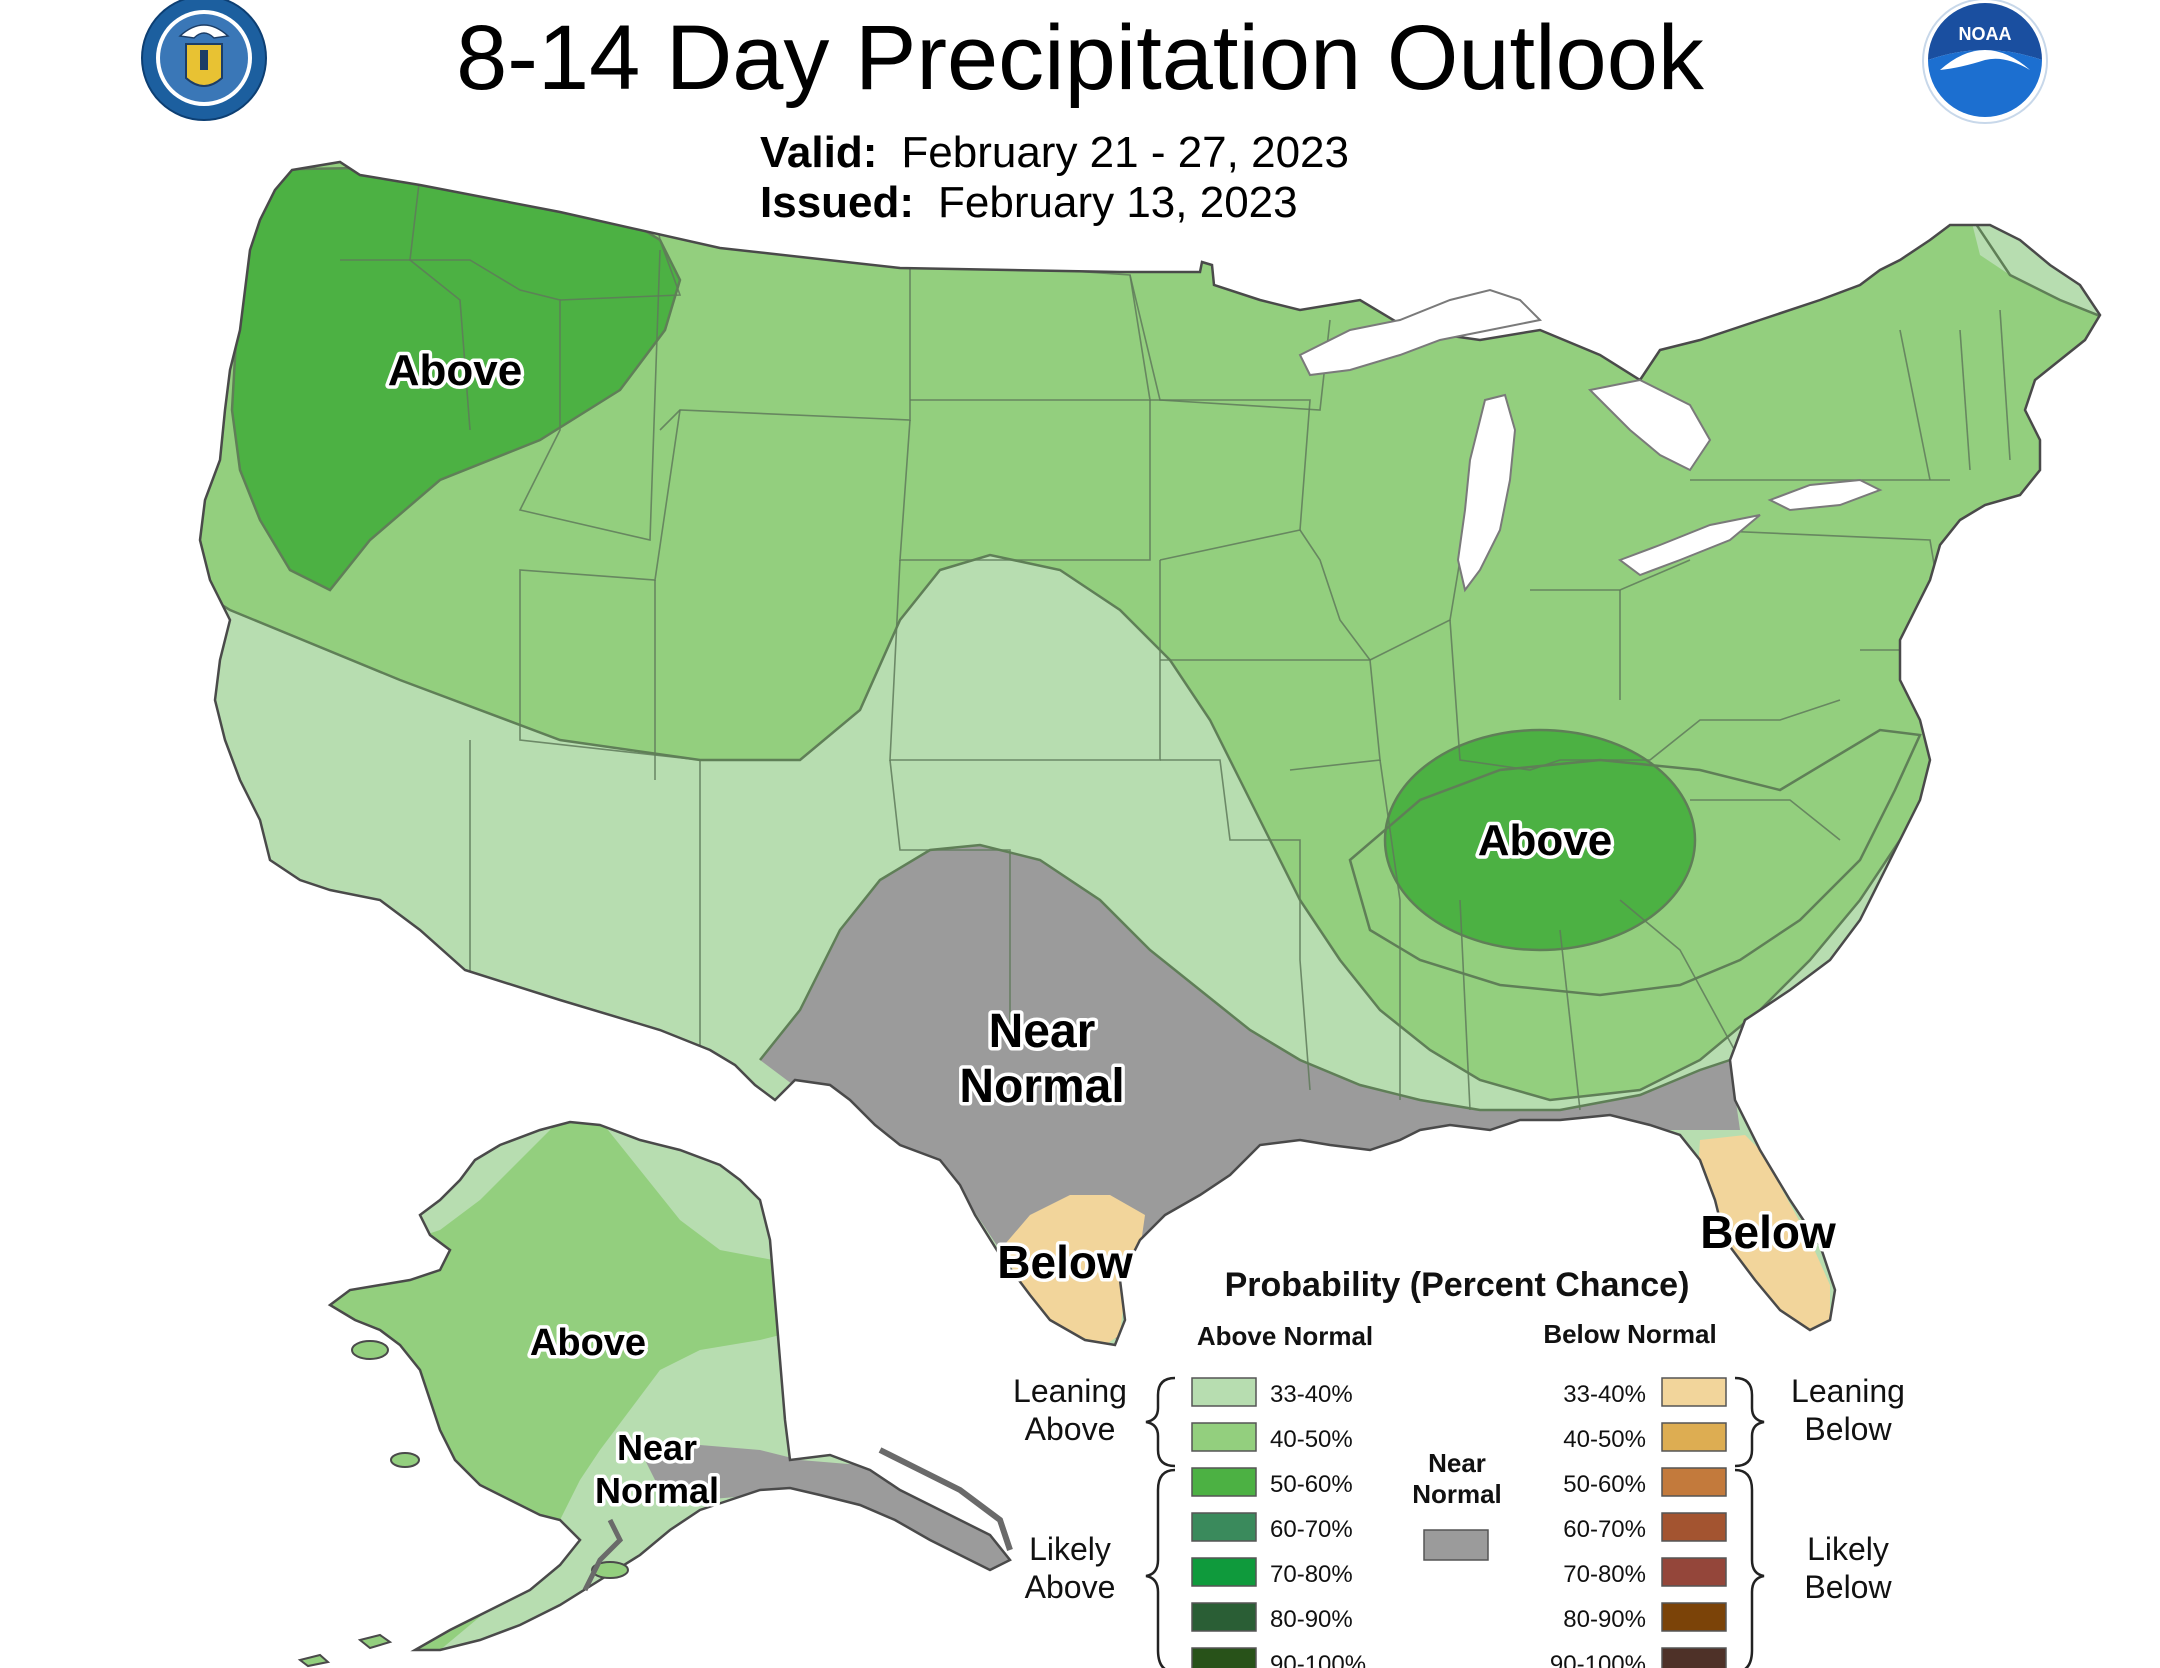 This screenshot has height=1668, width=2160. Describe the element at coordinates (1486, 493) in the screenshot. I see `lake-michigan` at that location.